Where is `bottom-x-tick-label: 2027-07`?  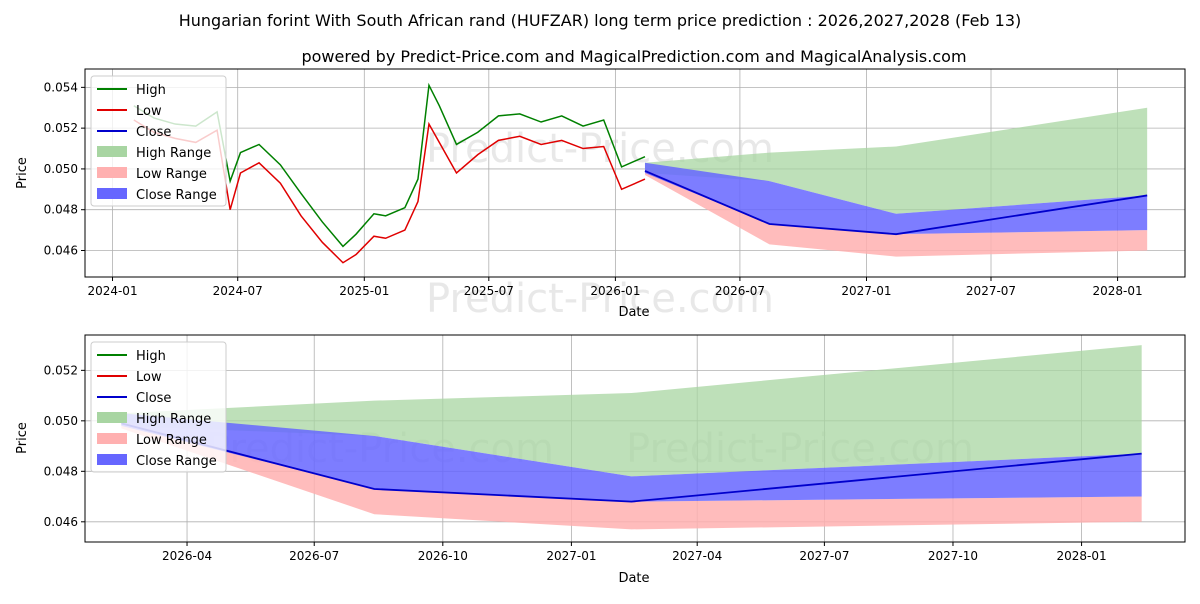
bottom-x-tick-label: 2027-07 is located at coordinates (824, 556).